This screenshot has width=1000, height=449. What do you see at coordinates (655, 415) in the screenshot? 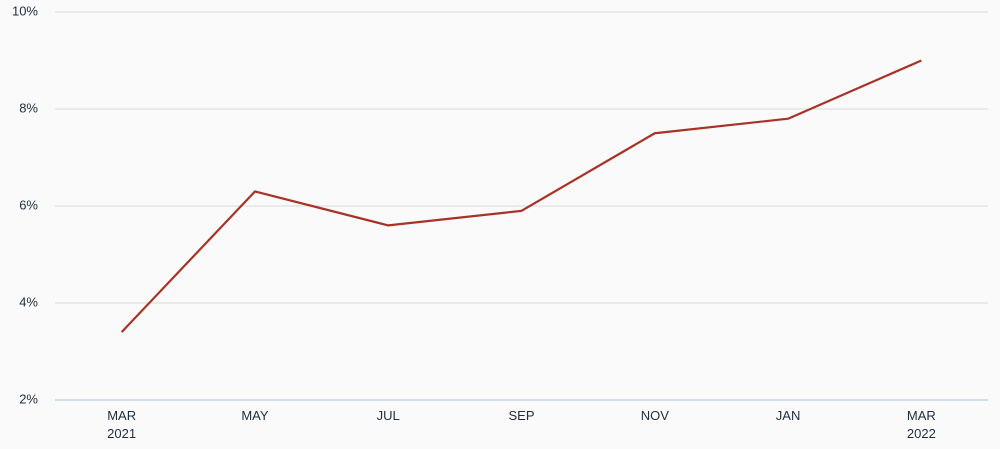
I see `x-tick-label: NOV` at bounding box center [655, 415].